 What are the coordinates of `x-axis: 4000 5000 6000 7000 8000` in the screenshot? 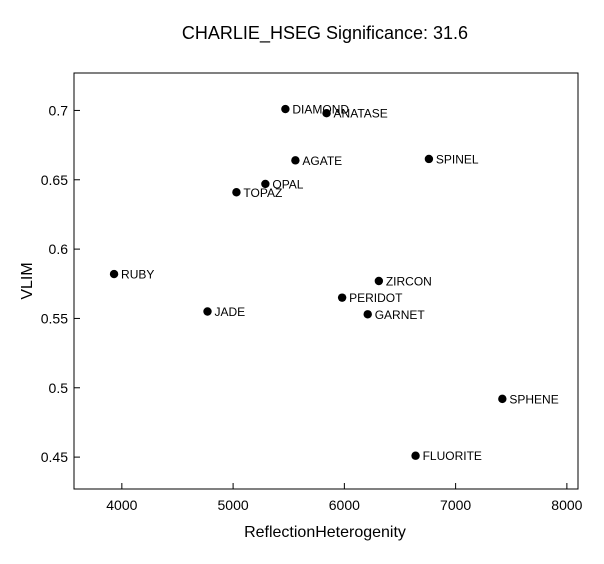 It's located at (344, 498).